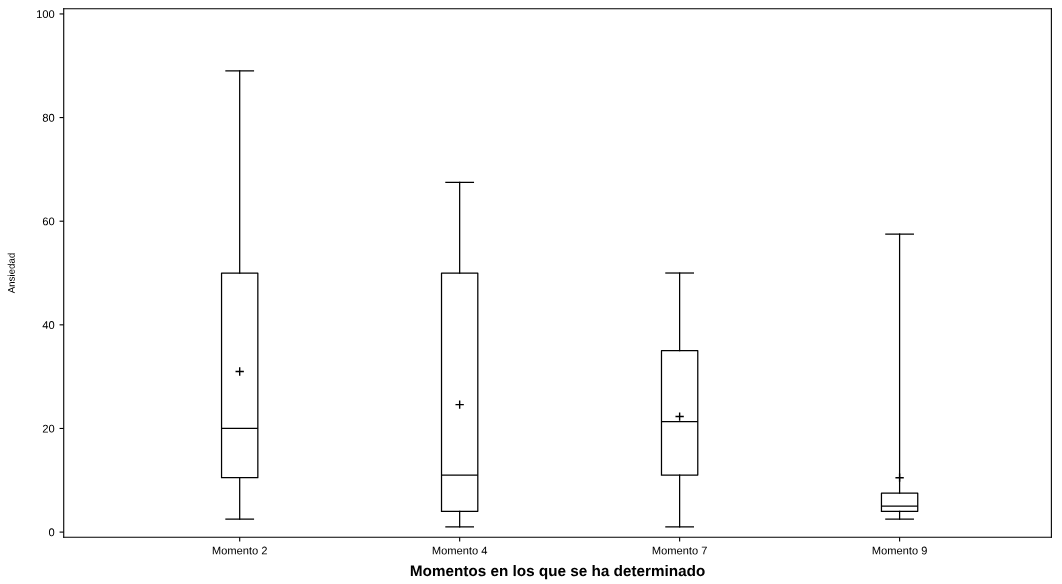 This screenshot has height=584, width=1062. What do you see at coordinates (48, 221) in the screenshot?
I see `y-tick-label: 60` at bounding box center [48, 221].